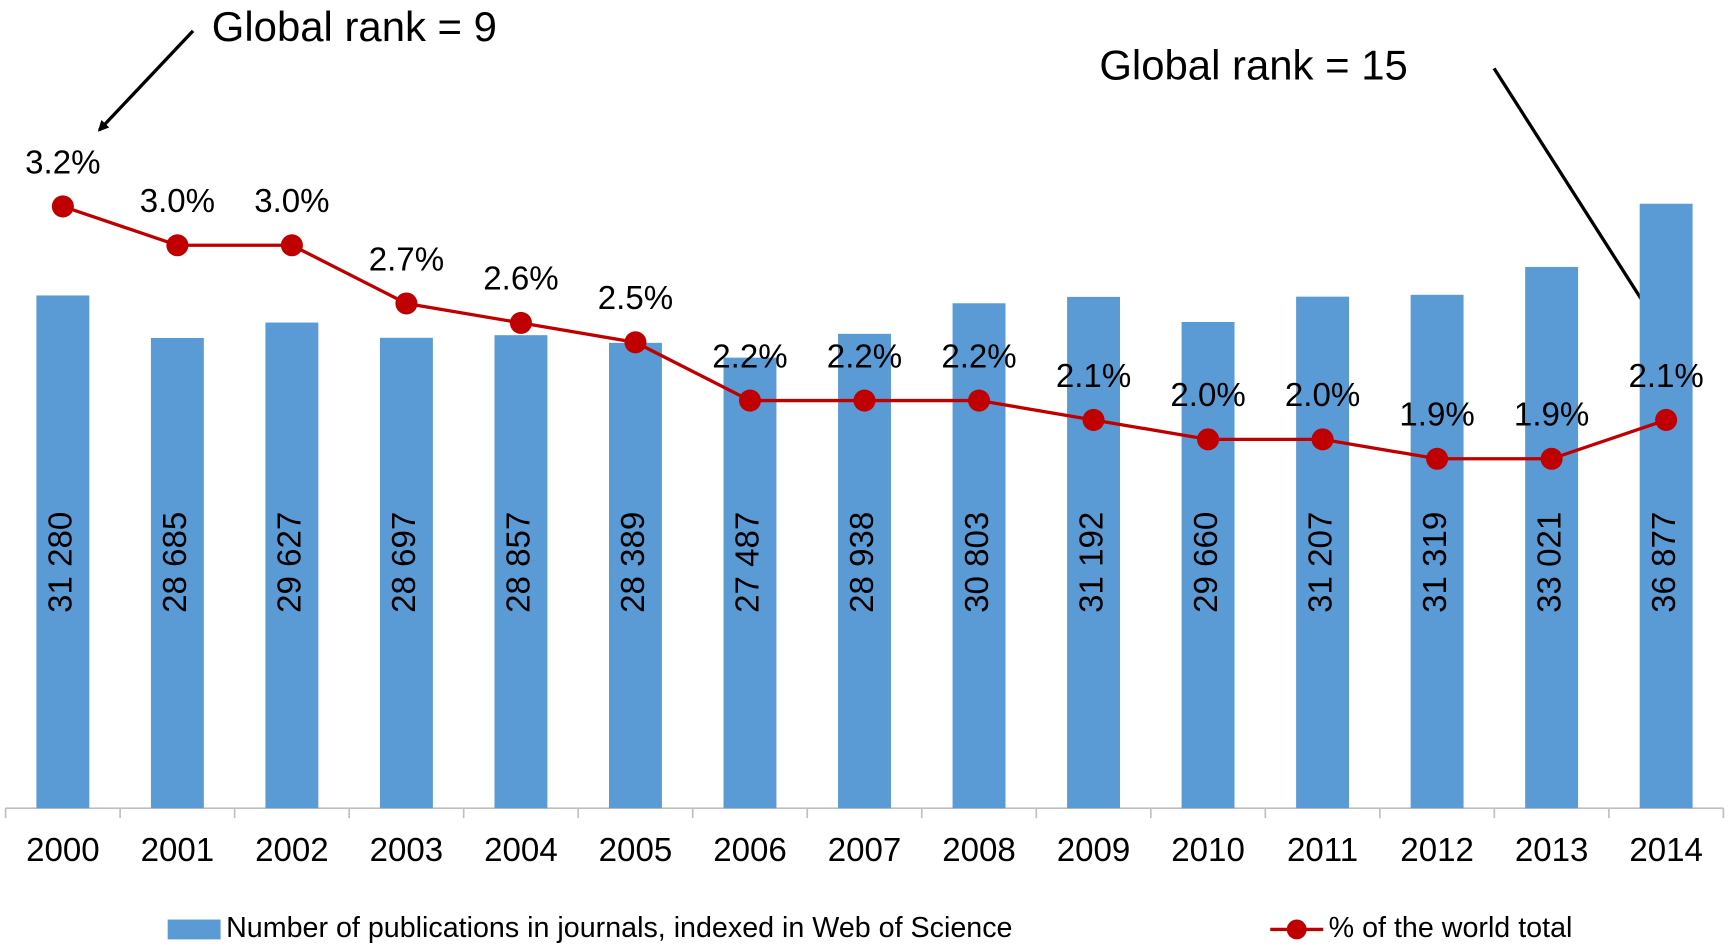 The image size is (1729, 946). Describe the element at coordinates (633, 562) in the screenshot. I see `bar-value-label: 28 389` at that location.